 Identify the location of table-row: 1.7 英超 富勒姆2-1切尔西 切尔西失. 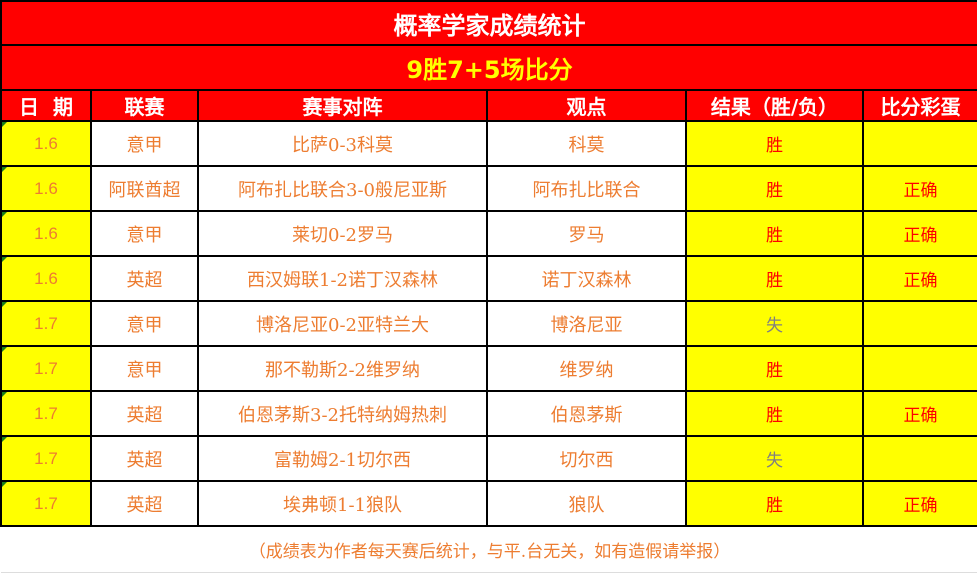
(488, 458).